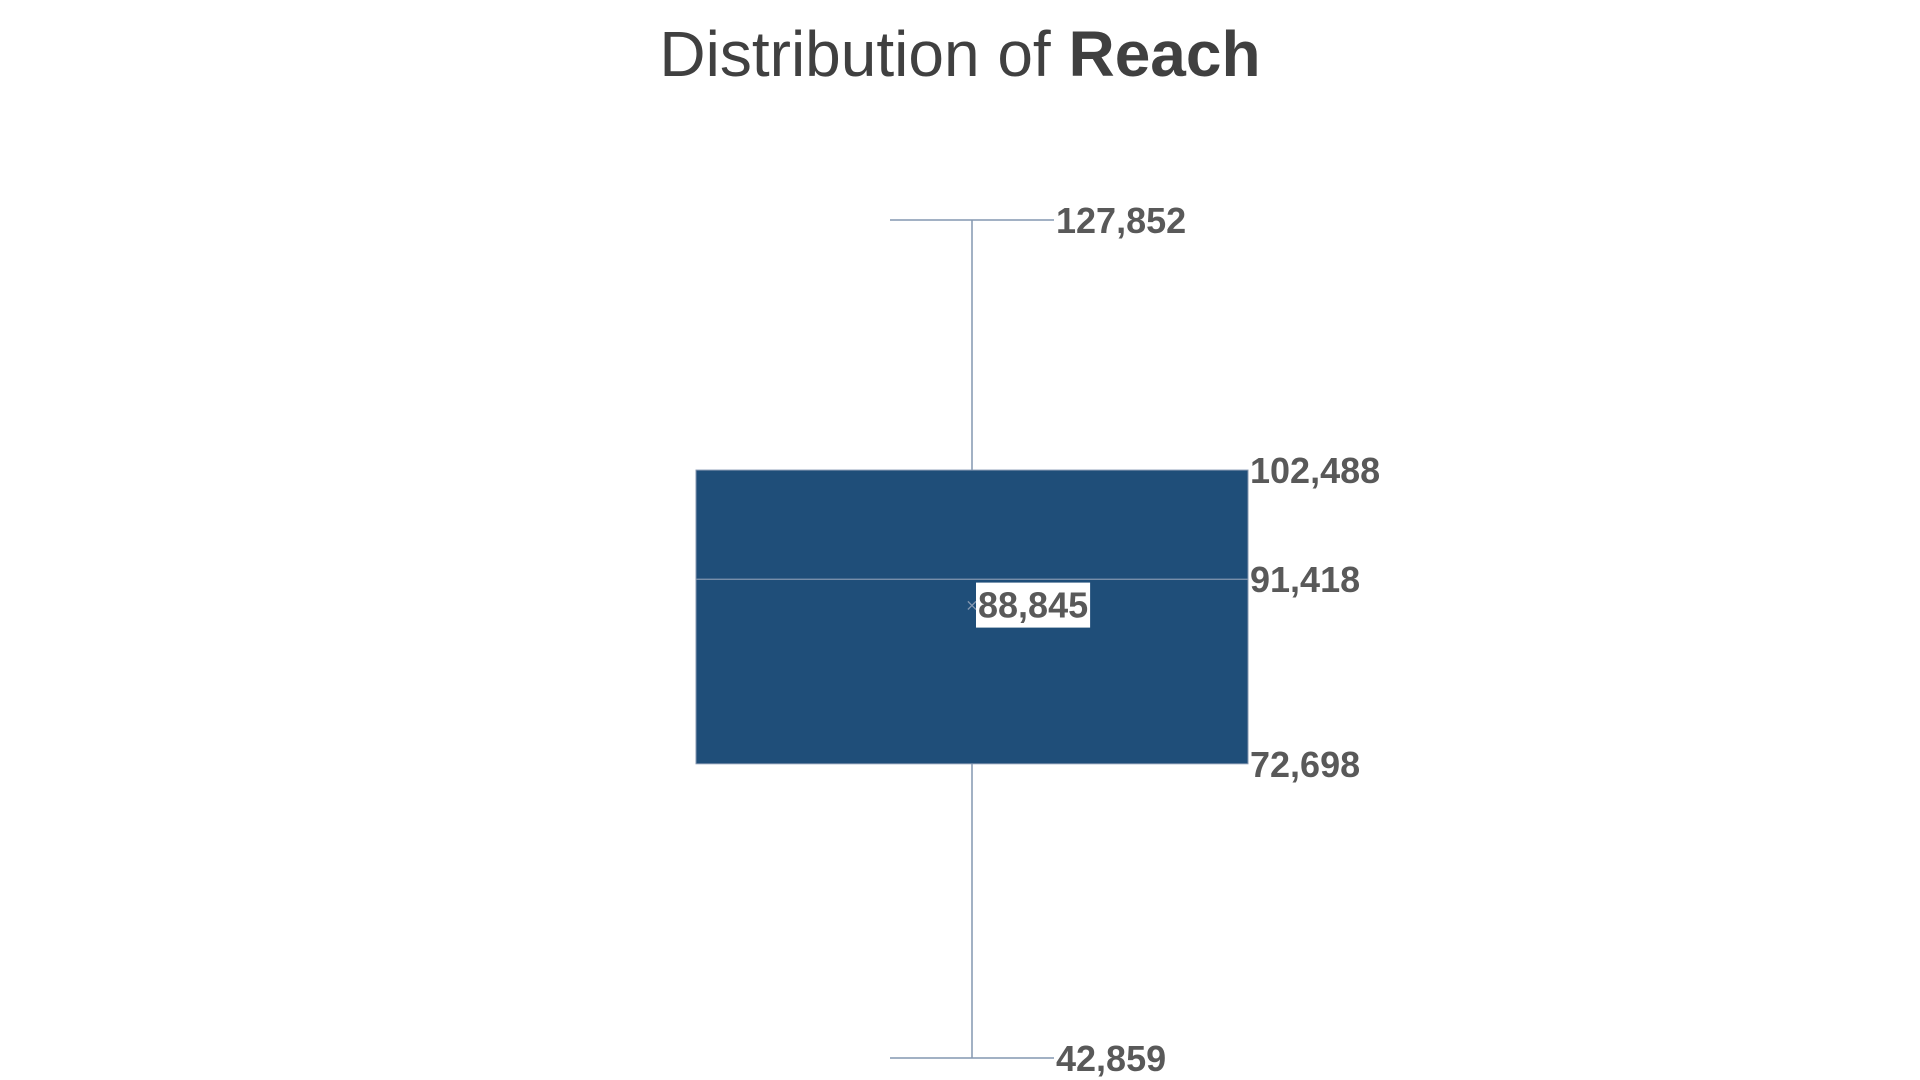  Describe the element at coordinates (1305, 764) in the screenshot. I see `q1-value-label: 72,698` at that location.